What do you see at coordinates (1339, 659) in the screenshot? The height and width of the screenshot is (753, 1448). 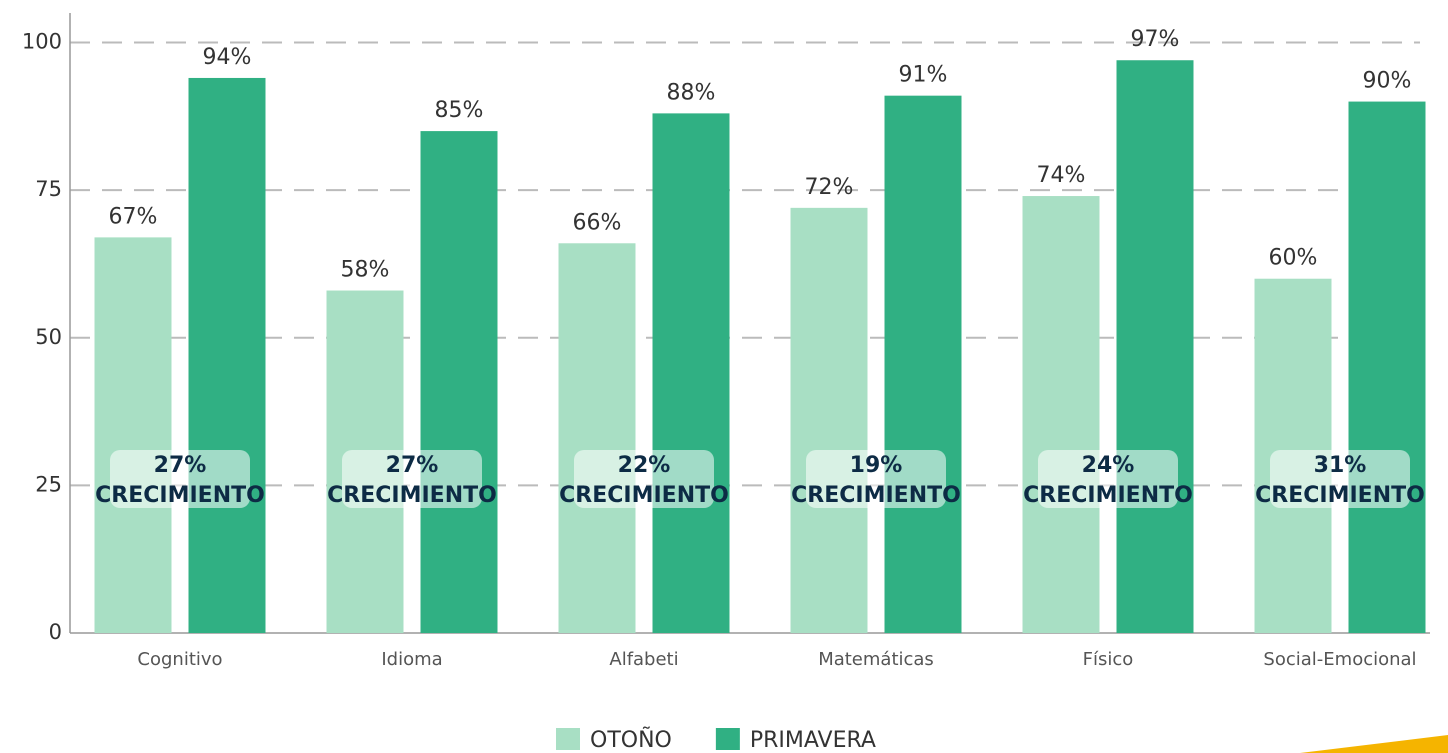 I see `x-tick-label: Social-Emocional` at bounding box center [1339, 659].